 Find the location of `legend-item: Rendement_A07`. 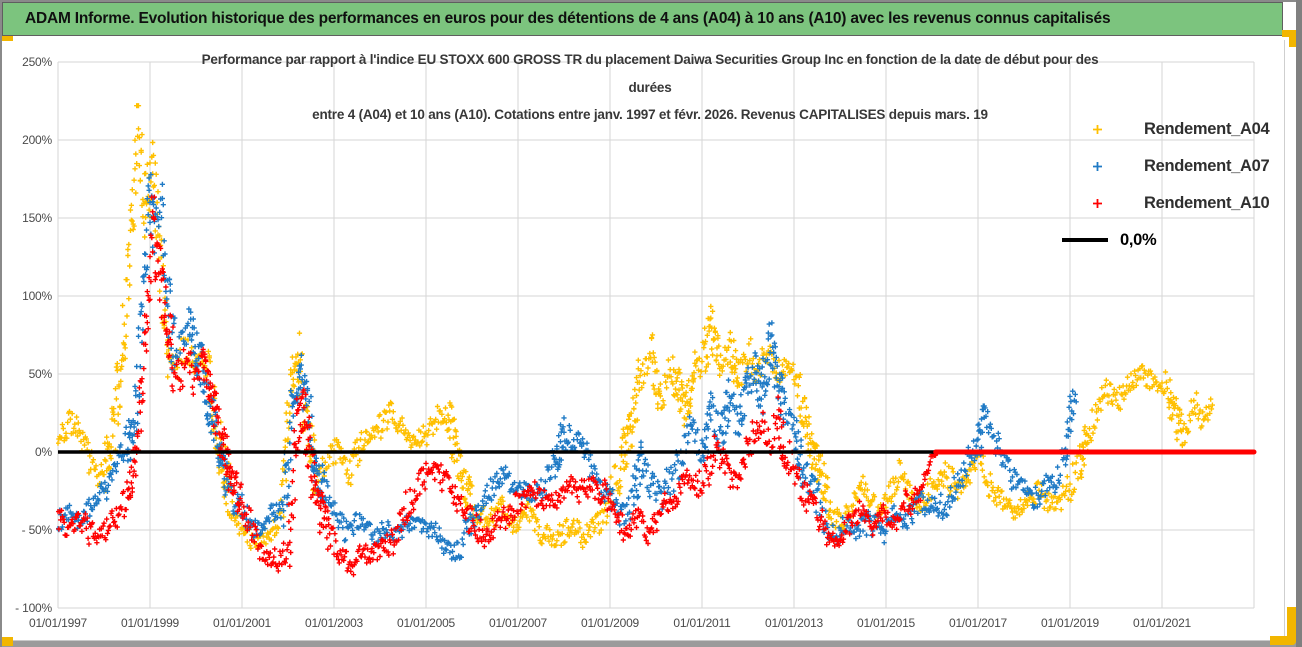

legend-item: Rendement_A07 is located at coordinates (1167, 166).